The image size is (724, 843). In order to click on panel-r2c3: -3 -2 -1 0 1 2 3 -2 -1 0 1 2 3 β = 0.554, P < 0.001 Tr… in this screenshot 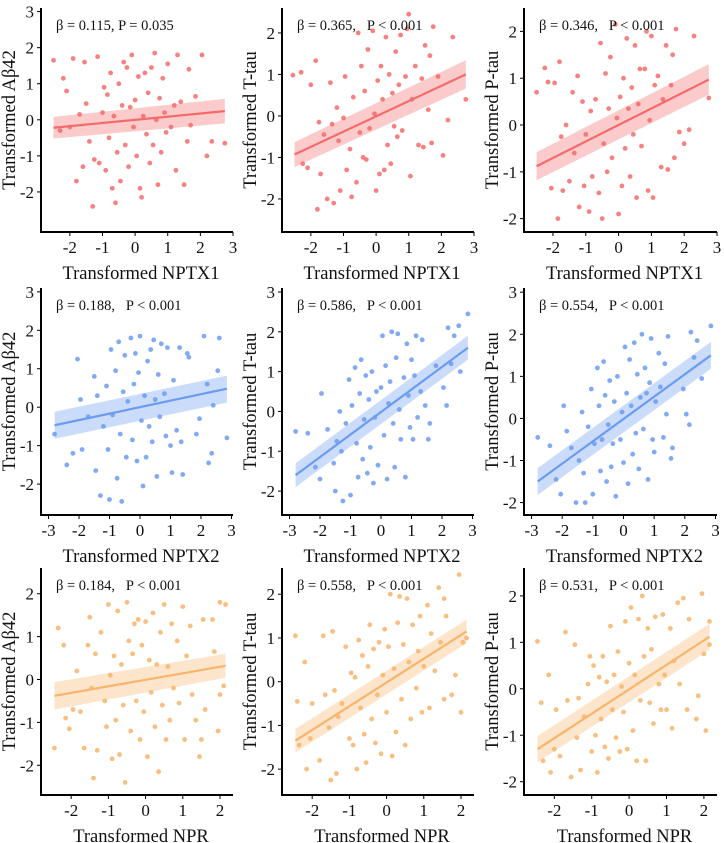, I will do `click(601, 425)`.